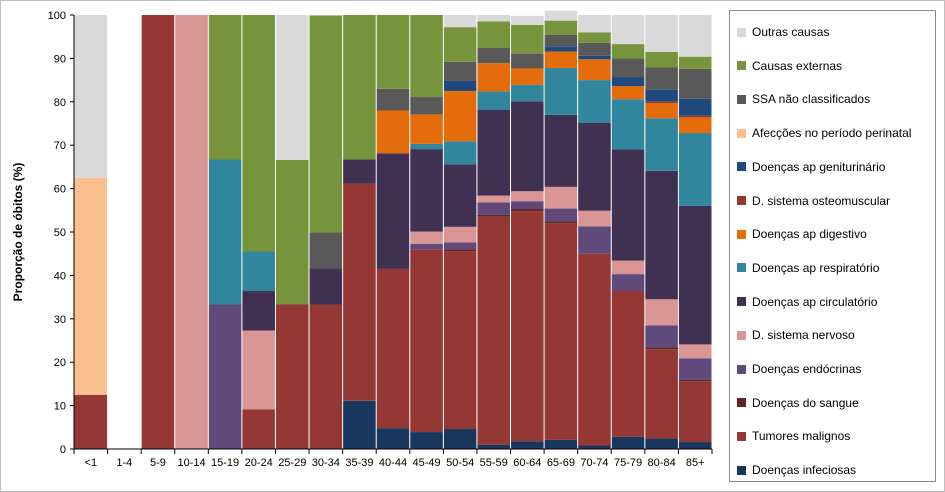 The height and width of the screenshot is (492, 945). I want to click on x-tick-label: 75-79, so click(628, 463).